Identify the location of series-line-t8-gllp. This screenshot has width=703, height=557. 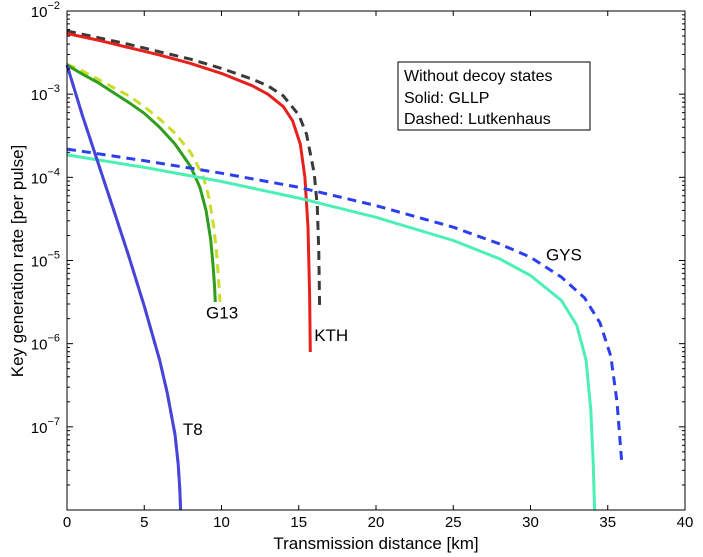
(124, 287).